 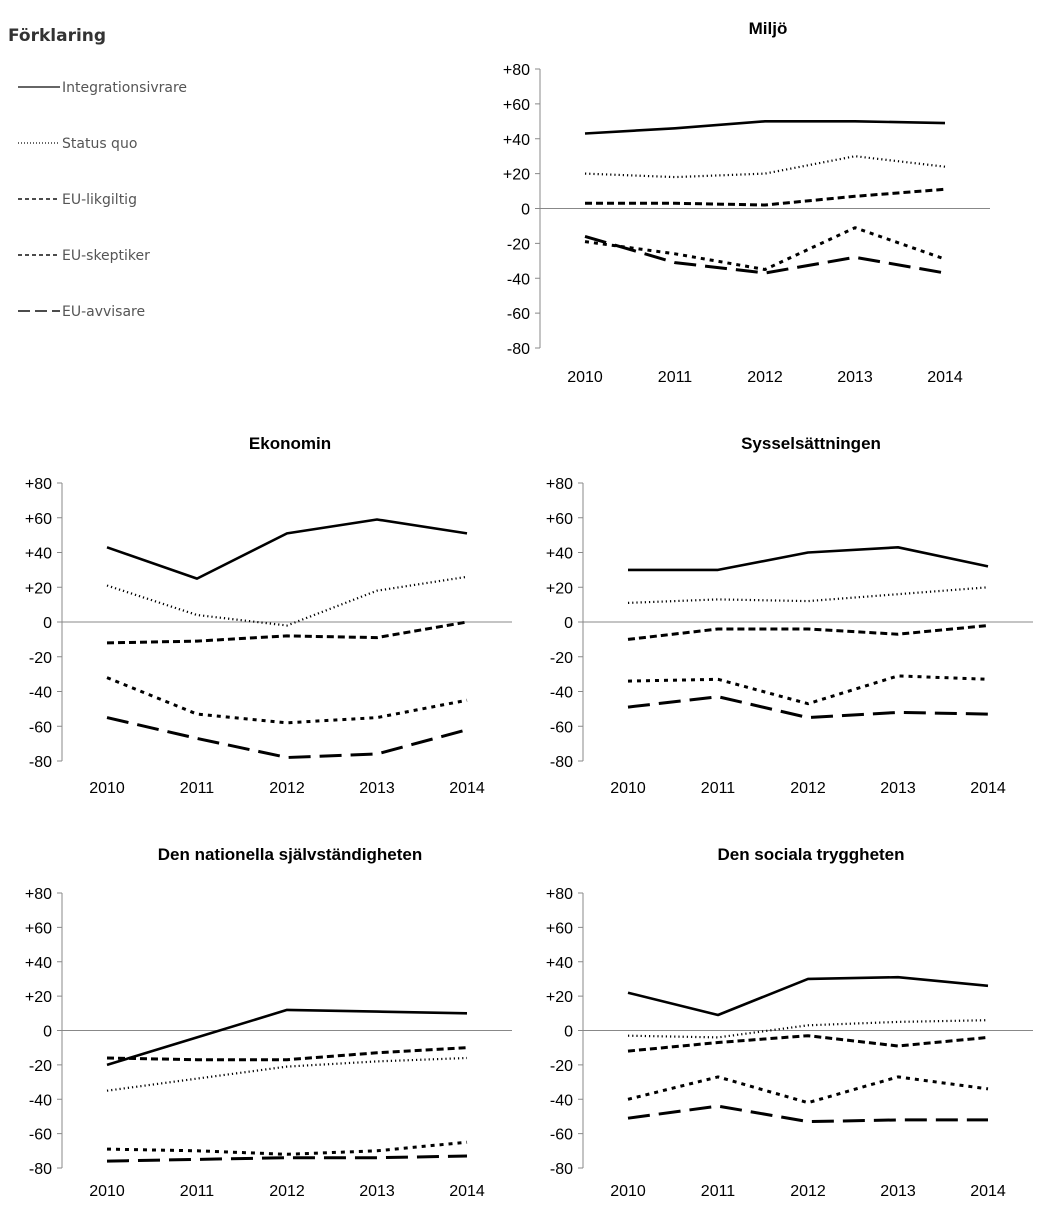 I want to click on legend-label: EU-avvisare, so click(x=103, y=312).